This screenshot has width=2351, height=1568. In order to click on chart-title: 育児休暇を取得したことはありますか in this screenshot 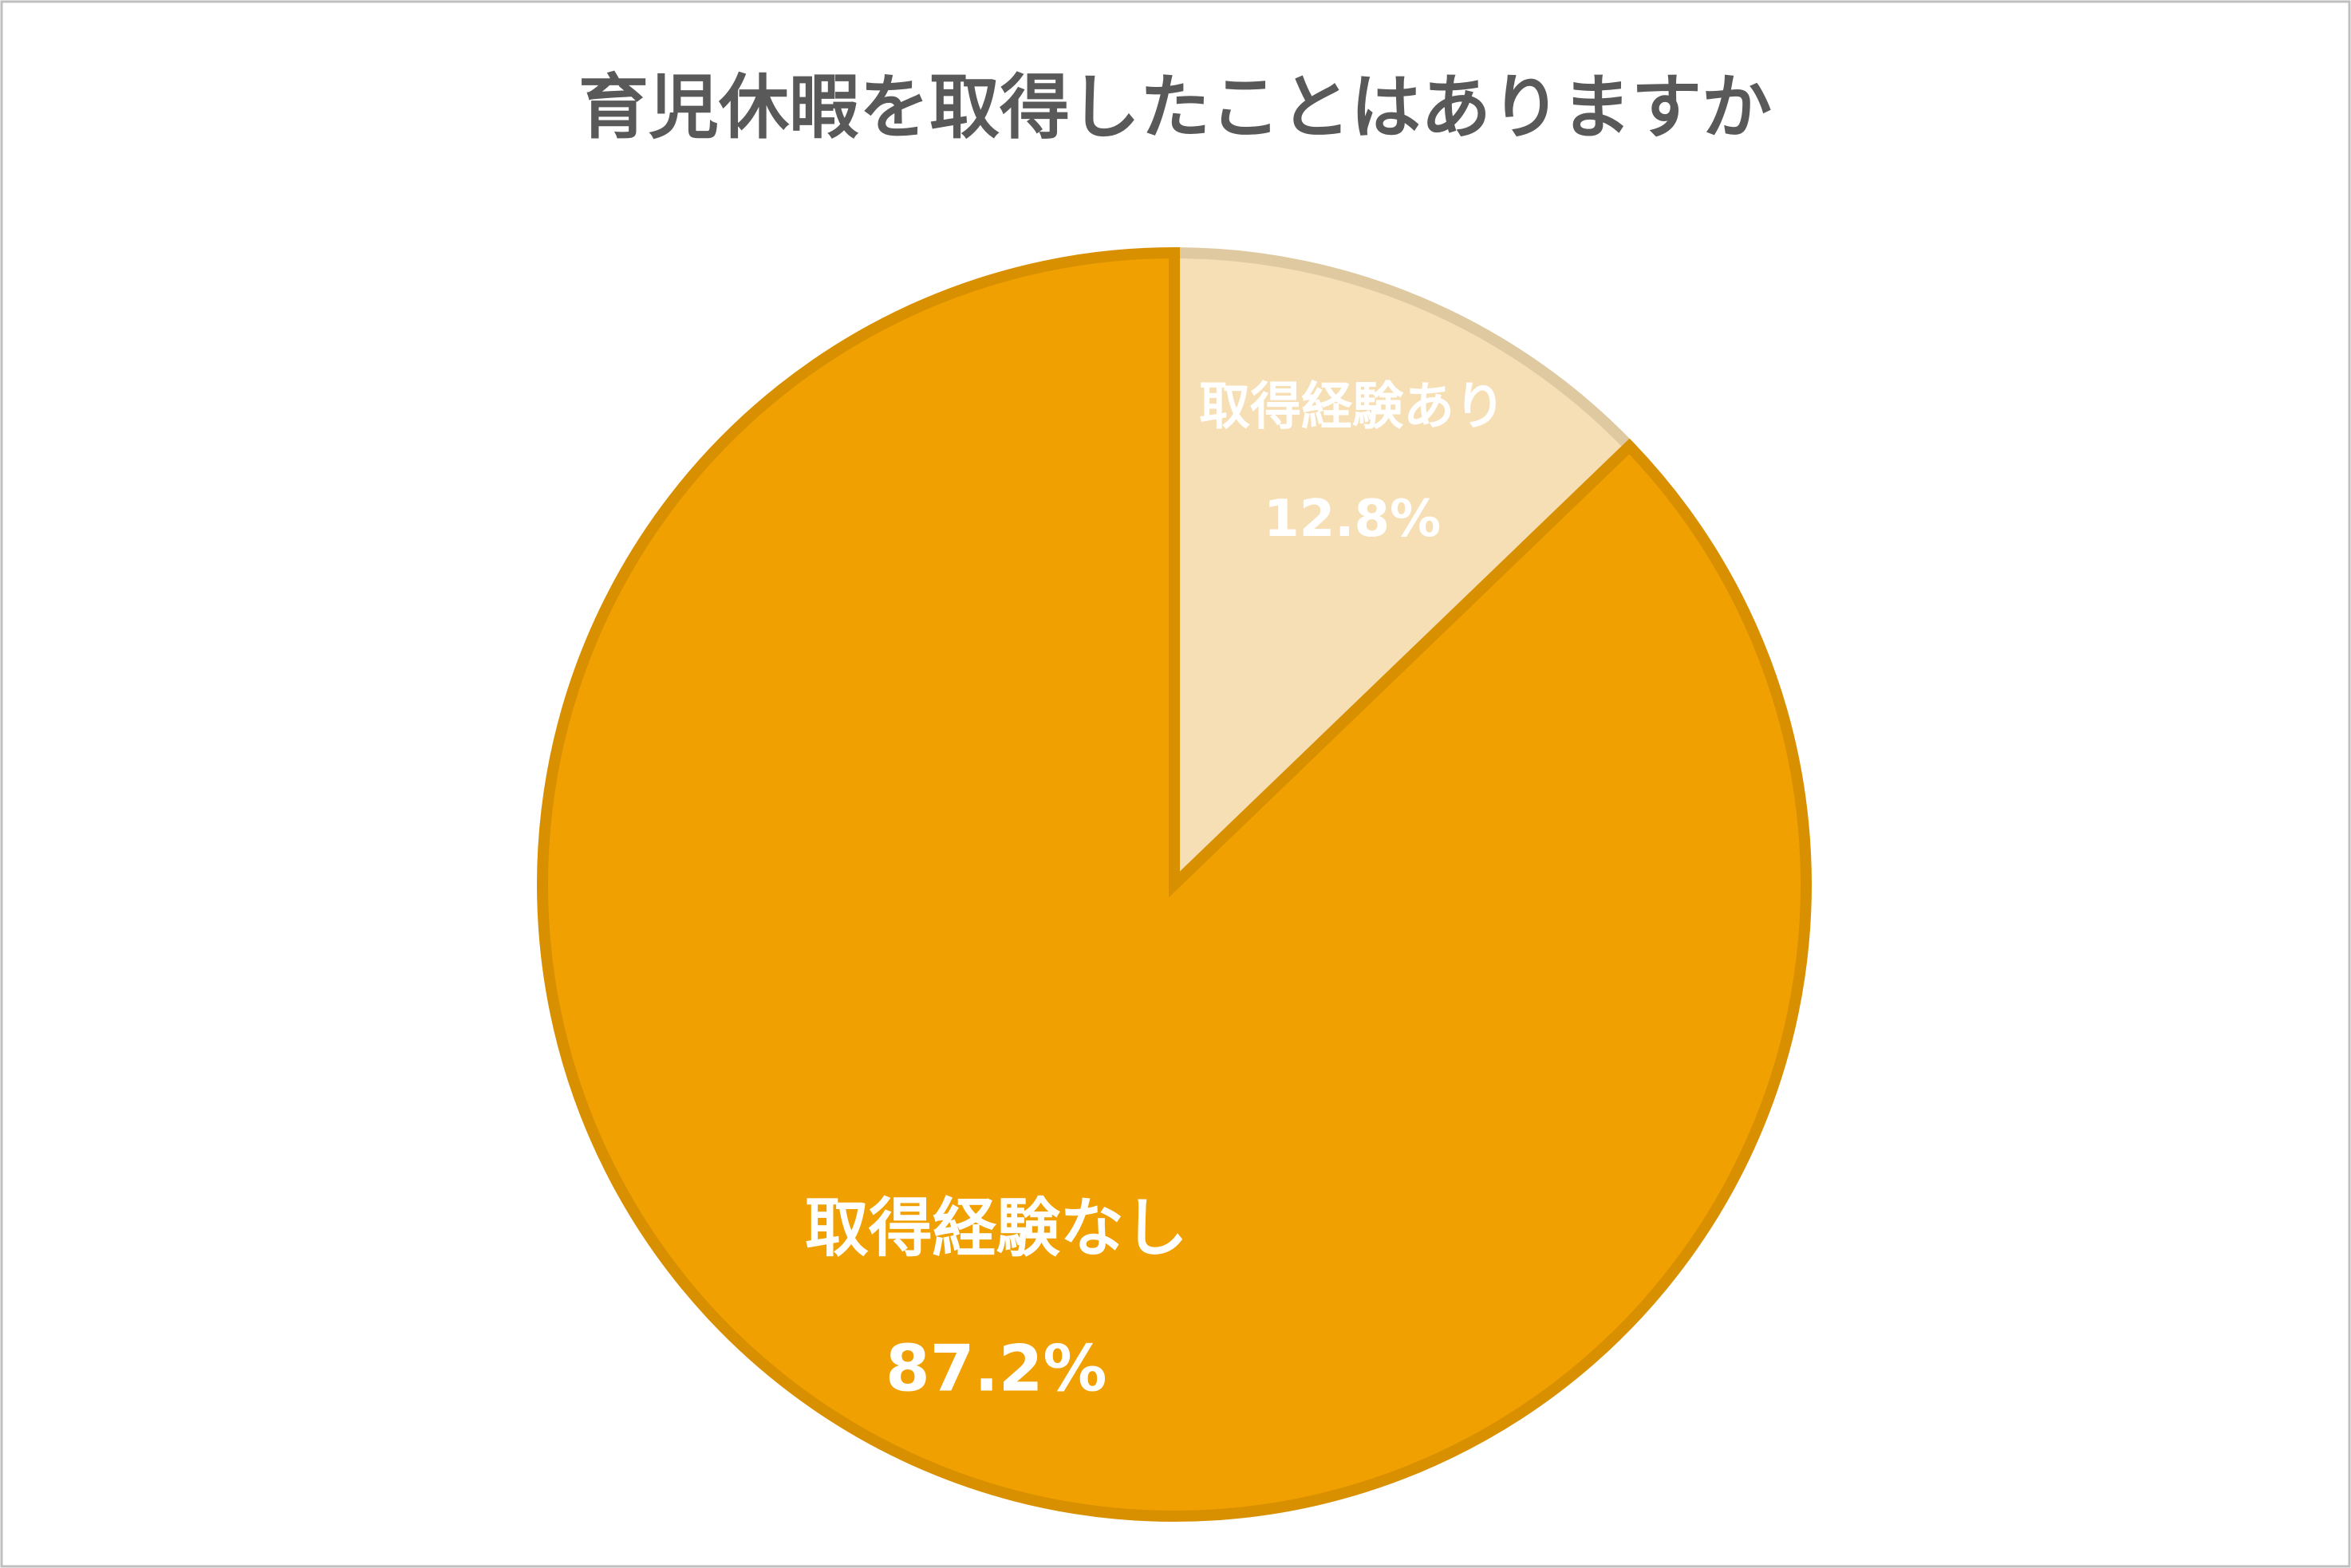, I will do `click(1175, 107)`.